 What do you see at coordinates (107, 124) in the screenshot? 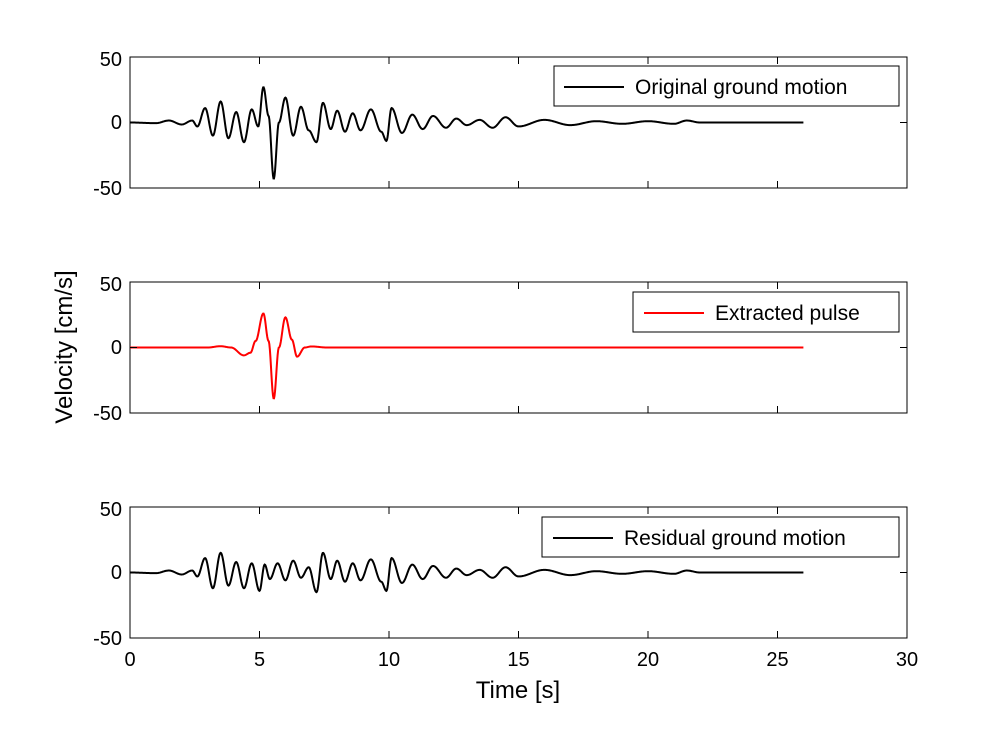
I see `panel-original-yticks: 50 0 -50` at bounding box center [107, 124].